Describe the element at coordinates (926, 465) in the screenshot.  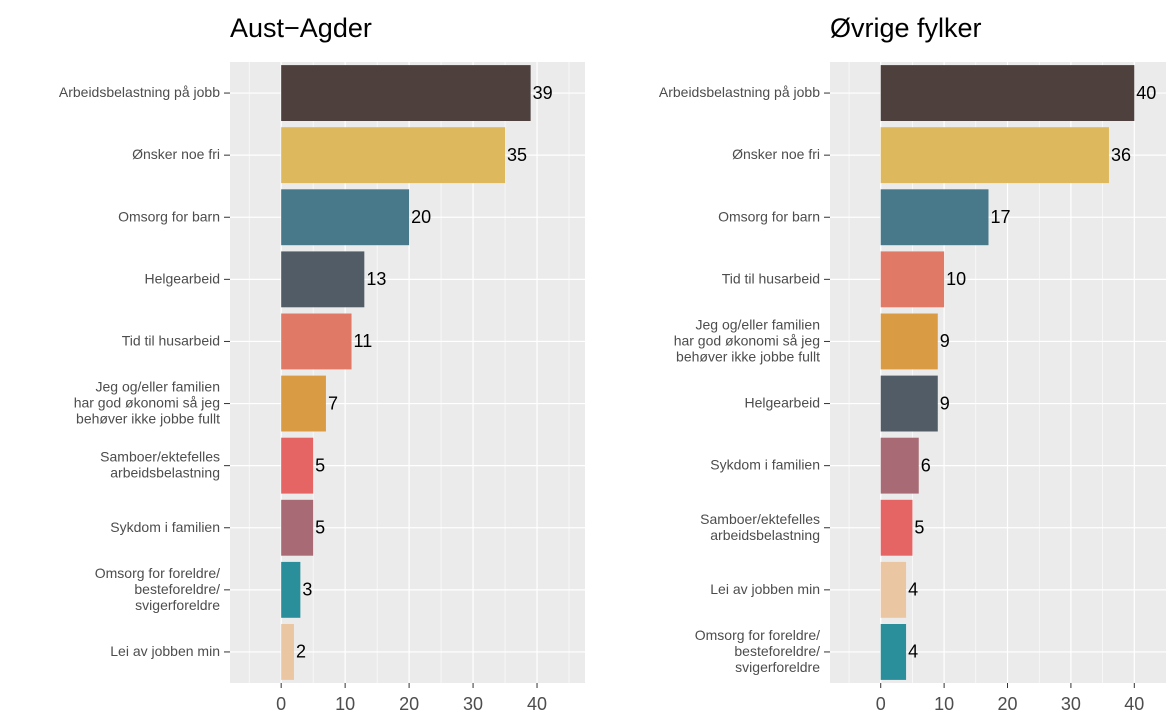
I see `value-label: 6` at that location.